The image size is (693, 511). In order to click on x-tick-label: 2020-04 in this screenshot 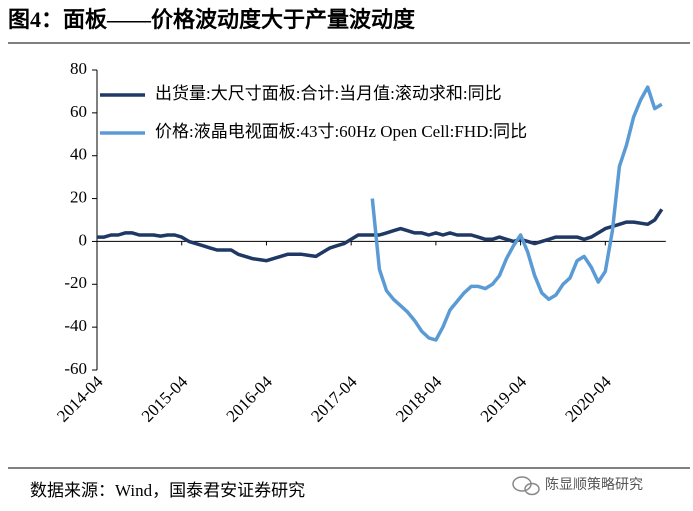, I will do `click(588, 399)`.